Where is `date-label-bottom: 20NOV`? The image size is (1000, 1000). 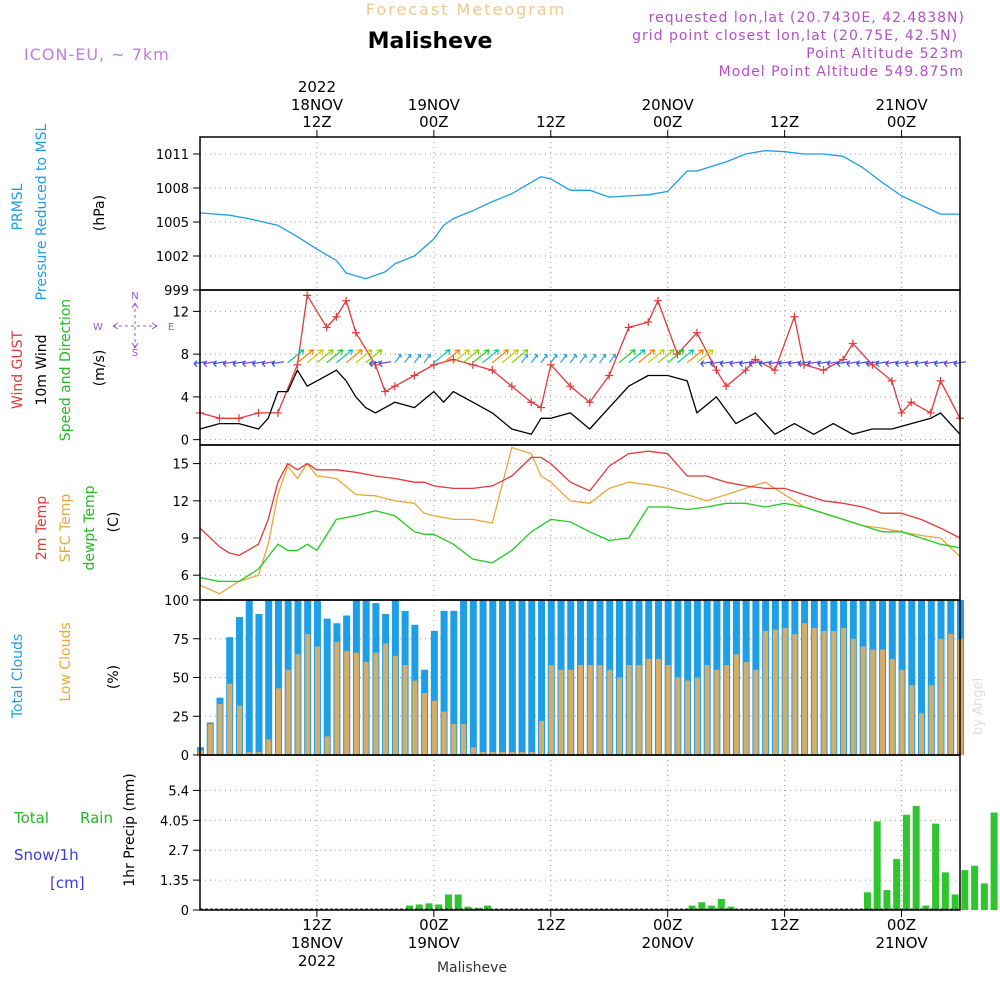 date-label-bottom: 20NOV is located at coordinates (668, 943).